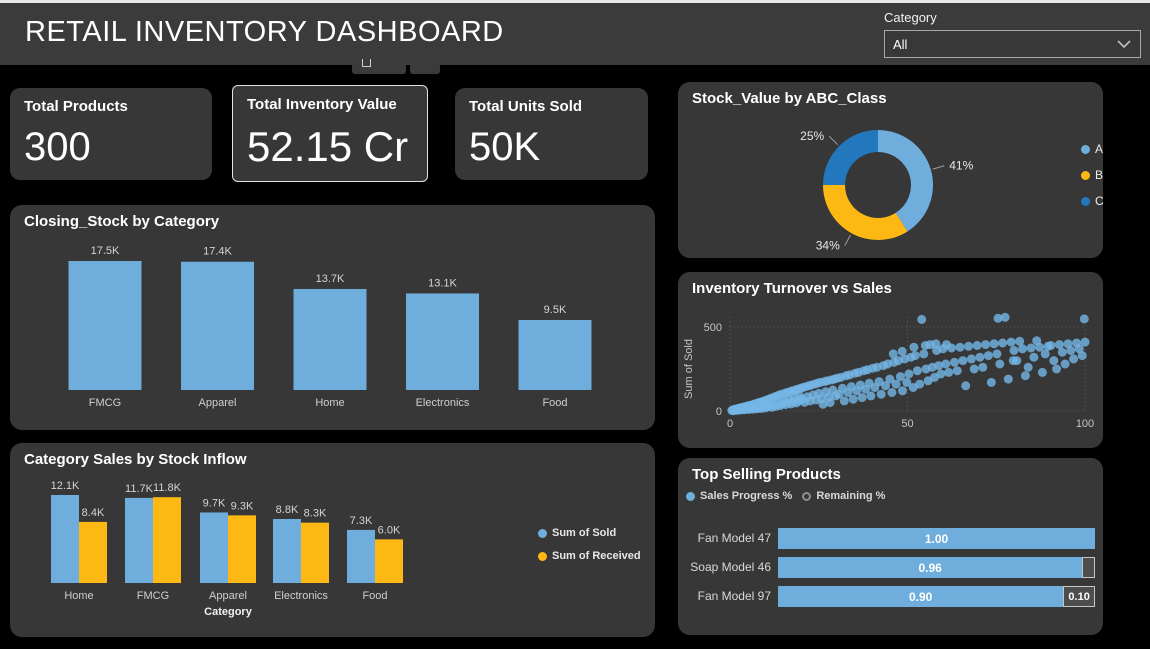 This screenshot has height=649, width=1150. I want to click on abc-class-legend: A B C, so click(1092, 175).